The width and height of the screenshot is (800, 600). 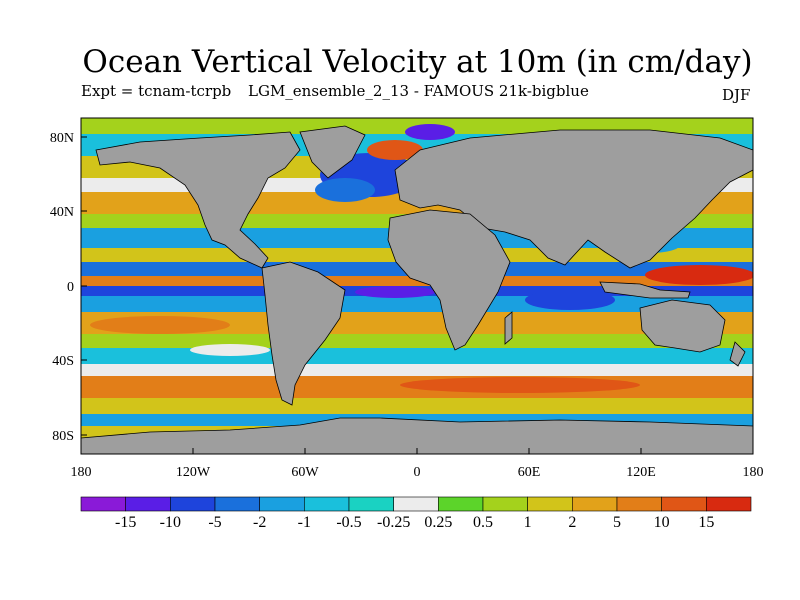 I want to click on lat-tick-label: 40S, so click(x=63, y=361).